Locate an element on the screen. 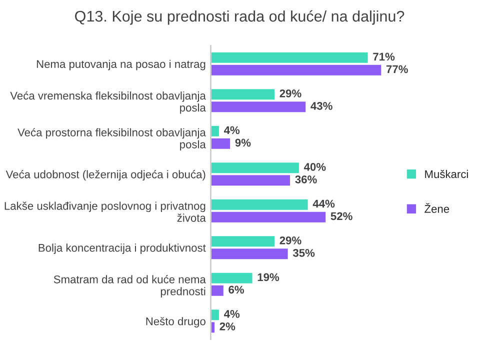  y-tick-label: Nešto drugo is located at coordinates (176, 322).